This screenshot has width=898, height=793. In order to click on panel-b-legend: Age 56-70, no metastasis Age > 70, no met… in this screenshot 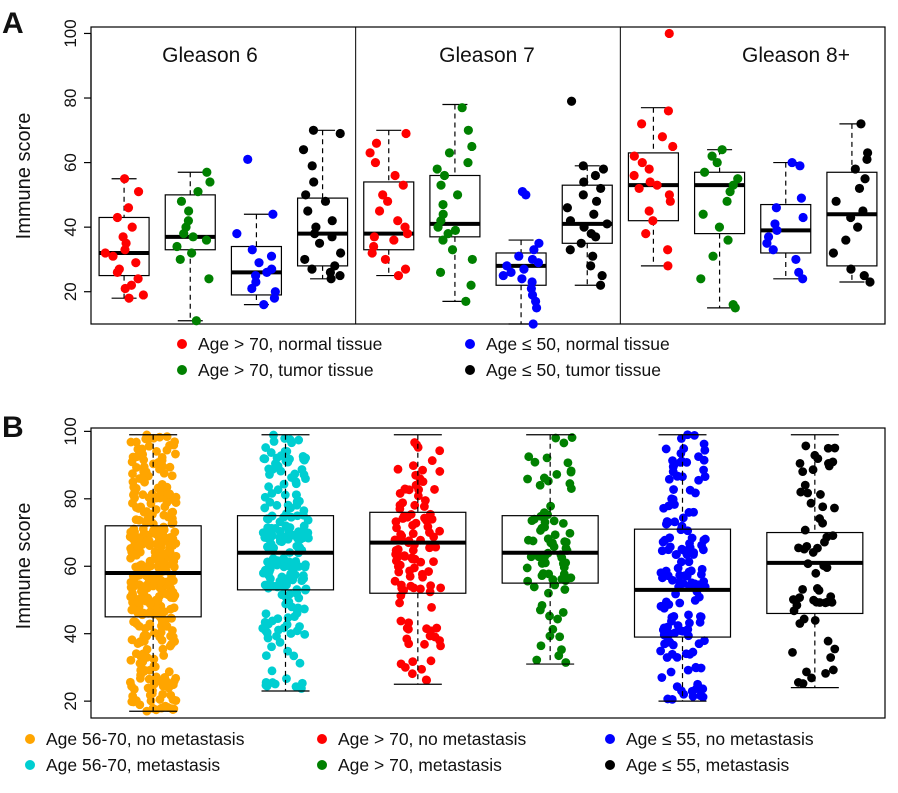, I will do `click(419, 752)`.